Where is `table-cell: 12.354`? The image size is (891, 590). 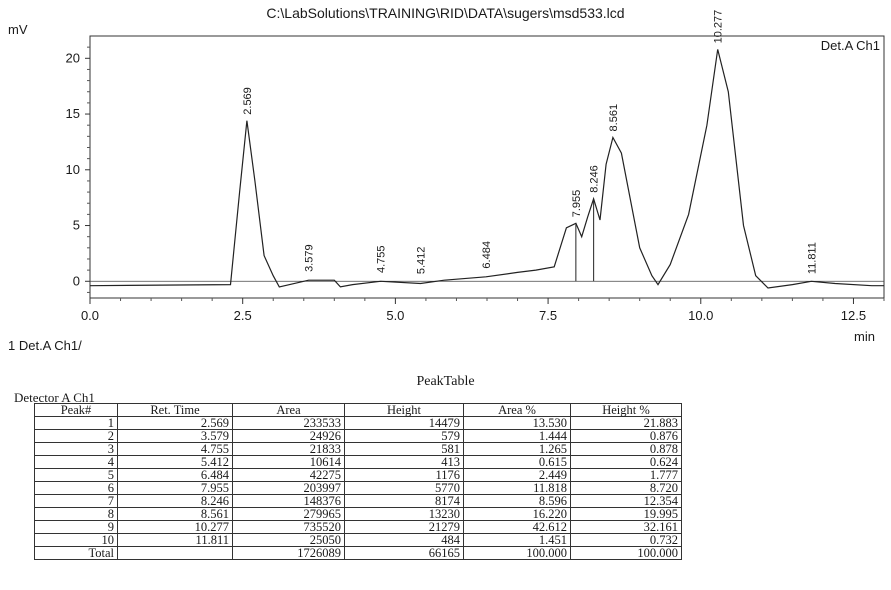
table-cell: 12.354 is located at coordinates (626, 501).